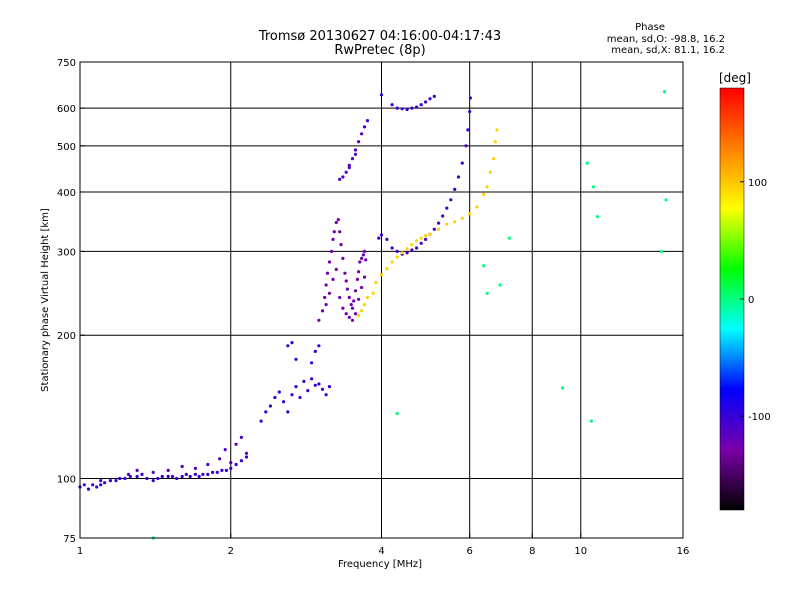 The width and height of the screenshot is (800, 604). Describe the element at coordinates (757, 183) in the screenshot. I see `colorbar-tick-label: 100` at that location.